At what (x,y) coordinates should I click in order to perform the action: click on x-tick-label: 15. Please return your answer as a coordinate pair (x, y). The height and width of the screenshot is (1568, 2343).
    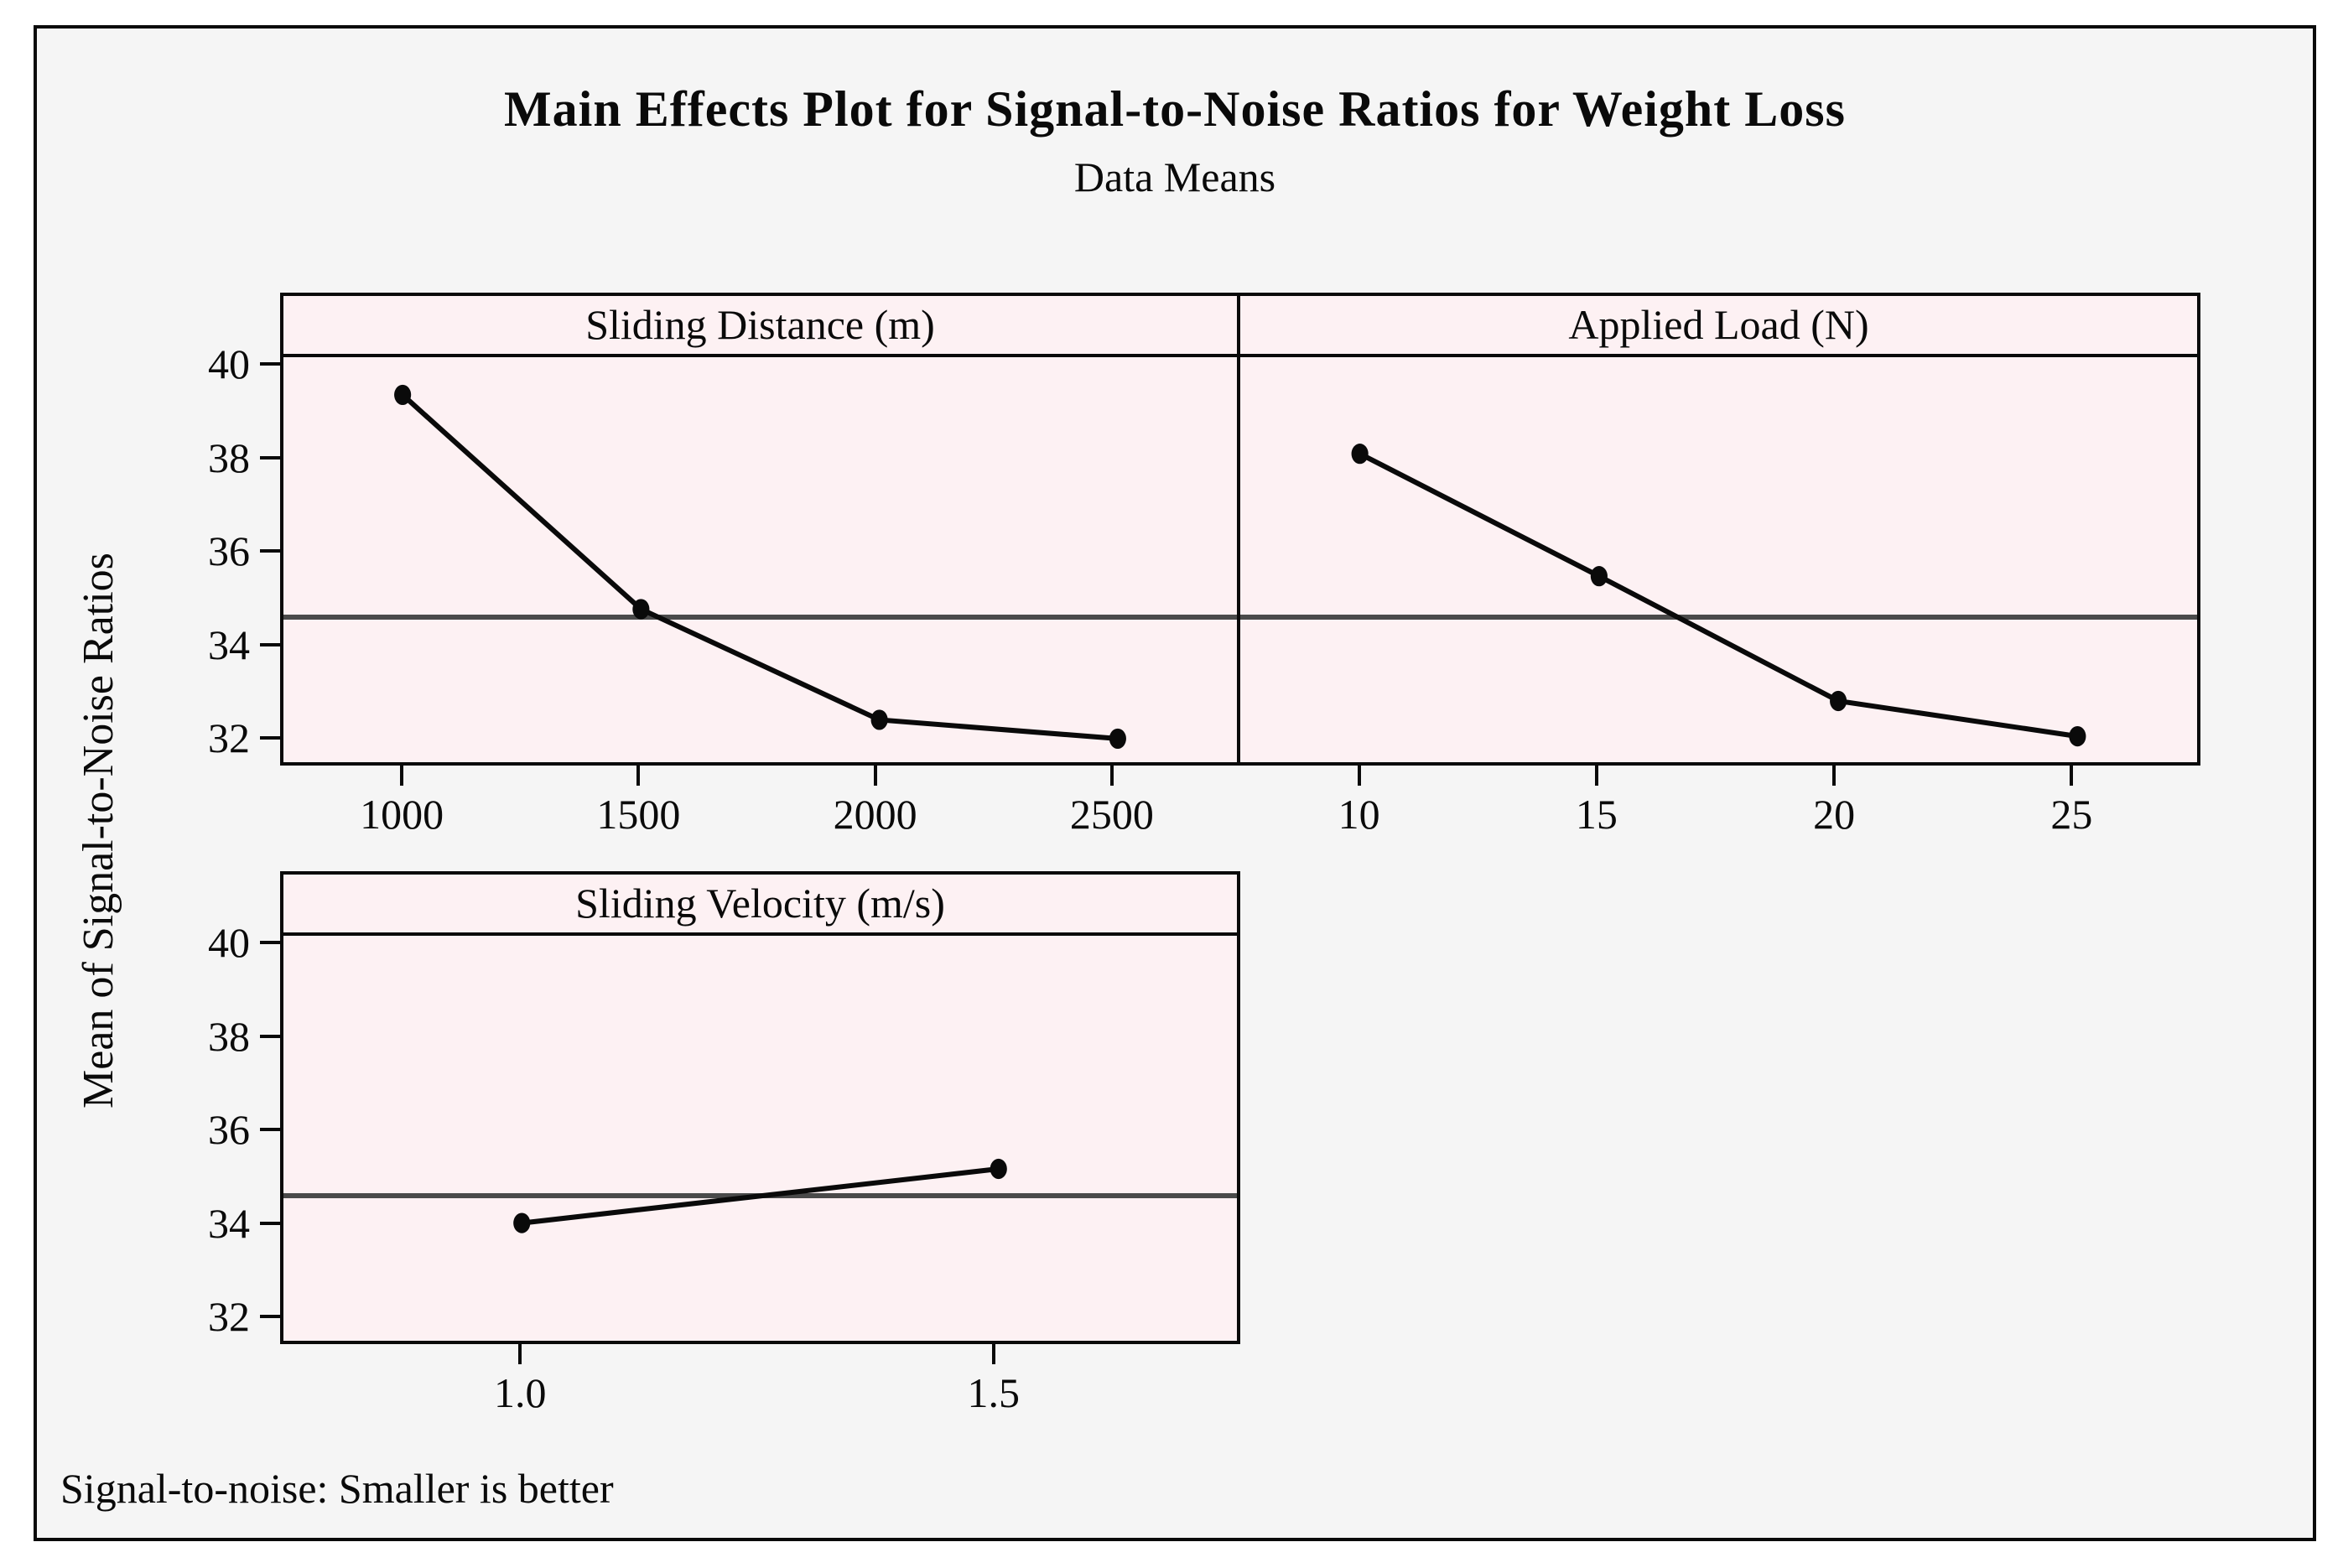
    Looking at the image, I should click on (1596, 814).